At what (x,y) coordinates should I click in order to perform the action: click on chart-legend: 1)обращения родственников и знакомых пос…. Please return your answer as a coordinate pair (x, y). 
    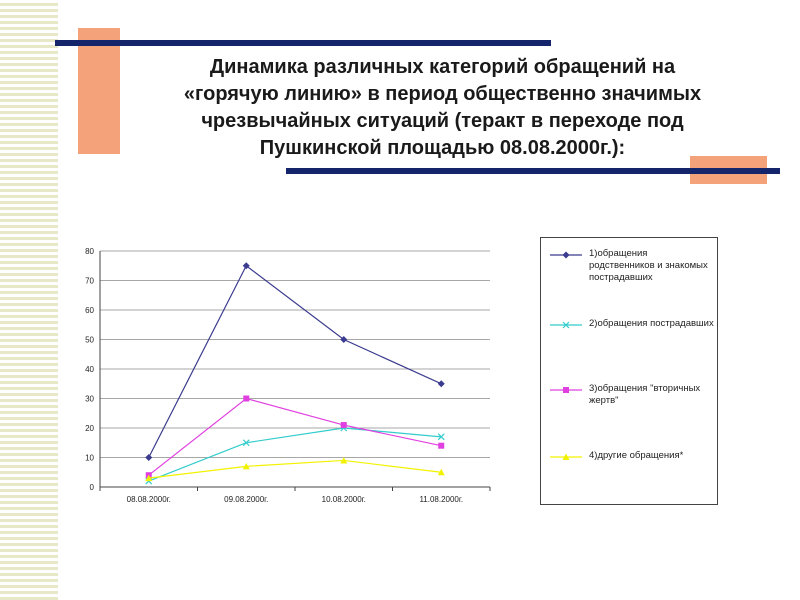
    Looking at the image, I should click on (629, 371).